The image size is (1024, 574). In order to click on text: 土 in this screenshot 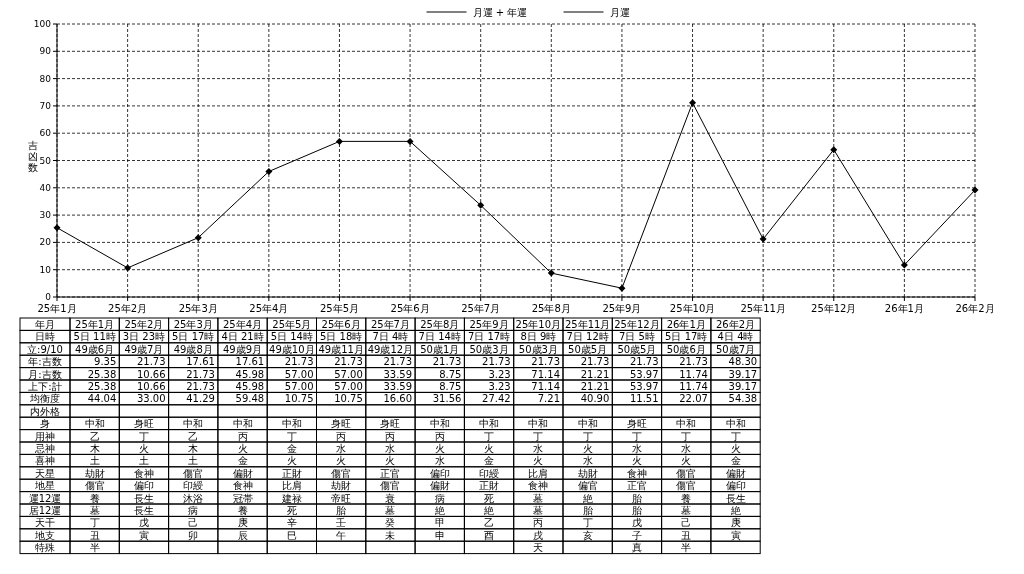, I will do `click(143, 461)`.